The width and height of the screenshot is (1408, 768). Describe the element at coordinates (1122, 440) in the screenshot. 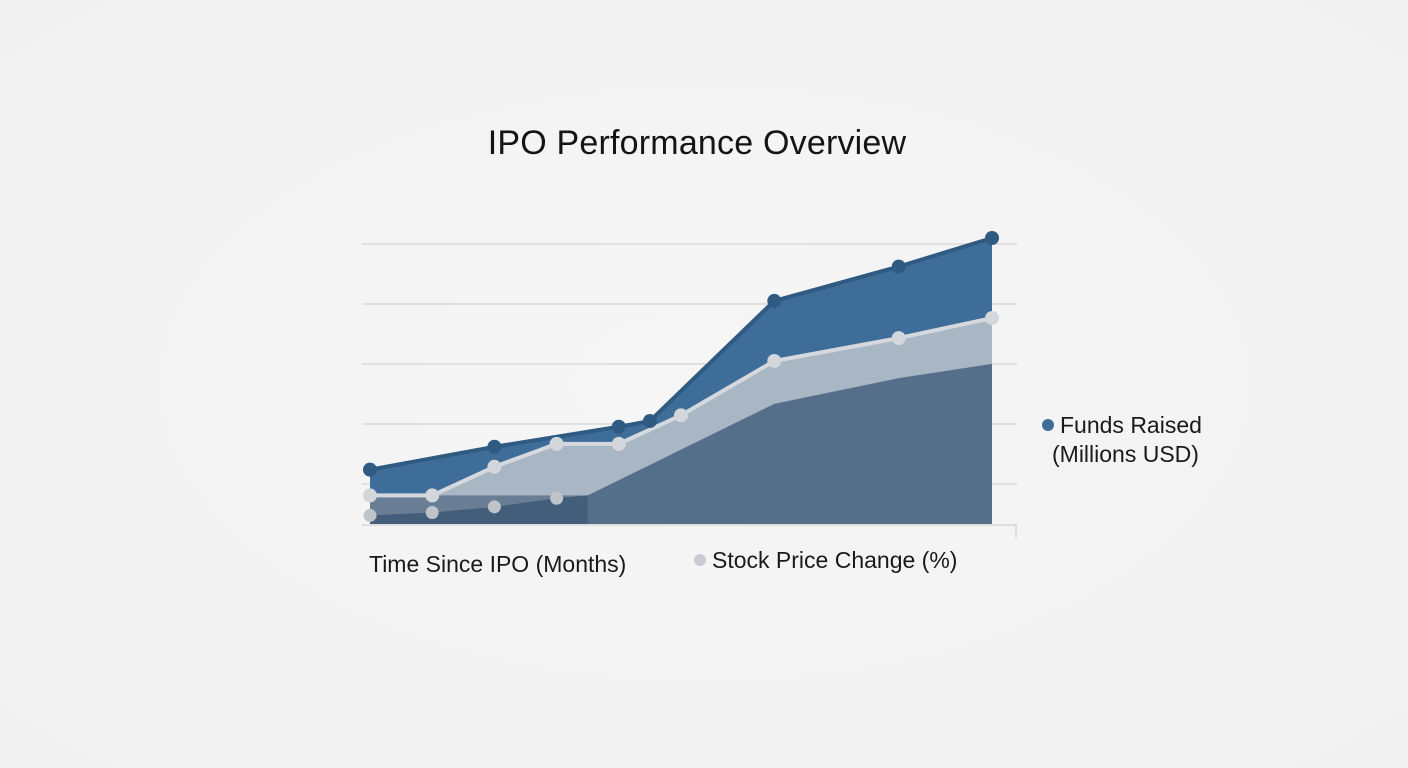

I see `legend-funds-raised: Funds Raised (Millions USD)` at that location.